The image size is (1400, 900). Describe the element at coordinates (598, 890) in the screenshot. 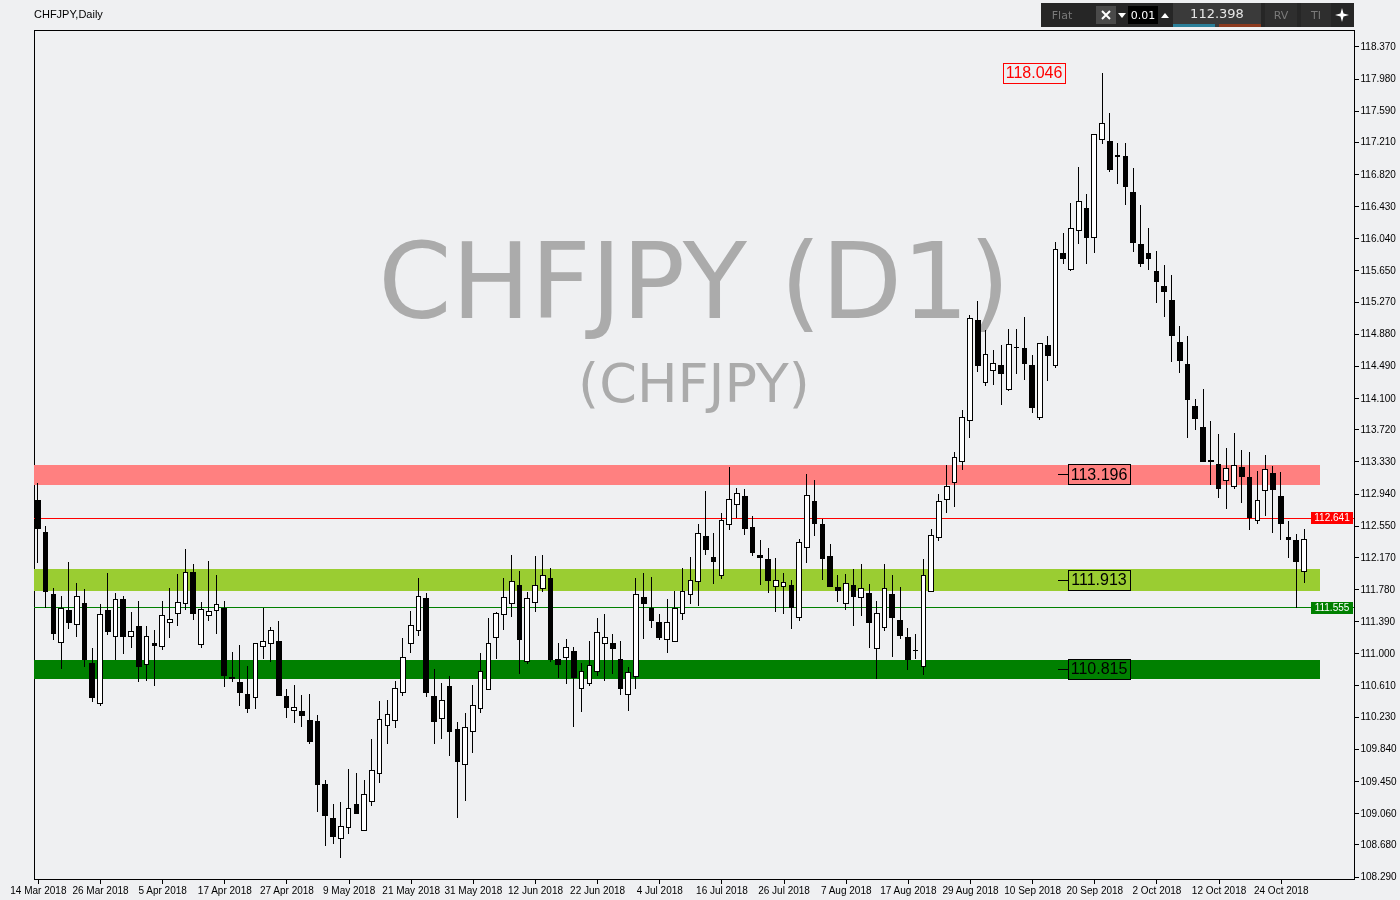

I see `x-tick-label: 22 Jun 2018` at that location.